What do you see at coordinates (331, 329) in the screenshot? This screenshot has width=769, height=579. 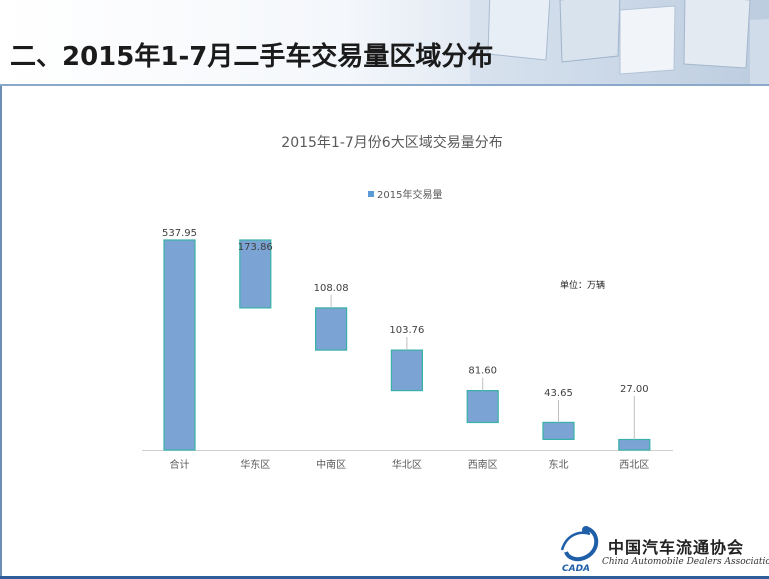 I see `bar-zhongnan` at bounding box center [331, 329].